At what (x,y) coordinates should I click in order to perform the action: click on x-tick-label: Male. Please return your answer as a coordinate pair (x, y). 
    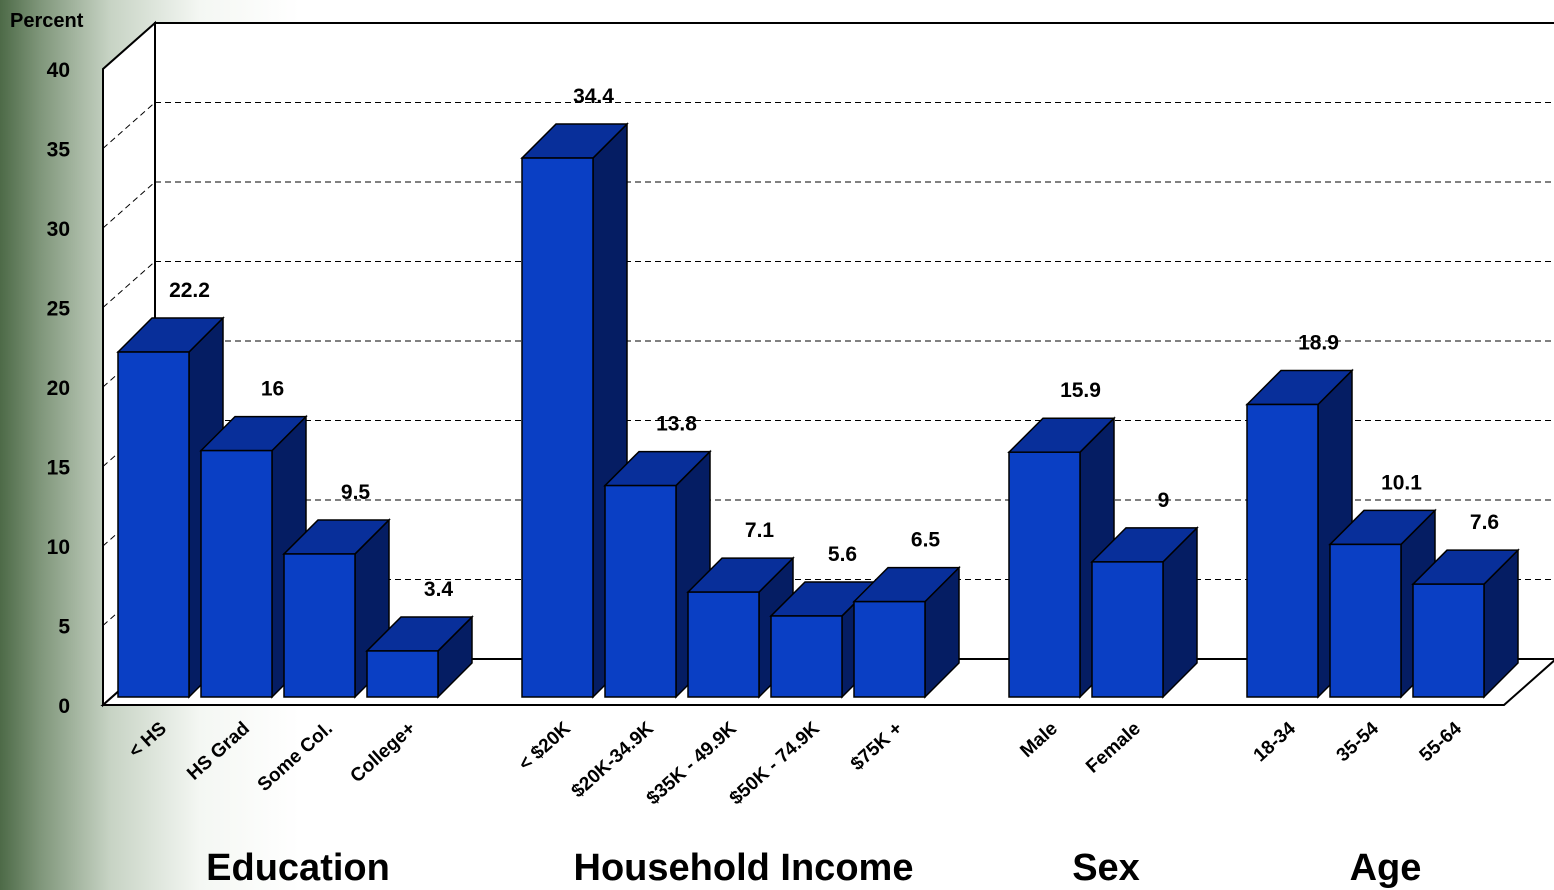
    Looking at the image, I should click on (1038, 740).